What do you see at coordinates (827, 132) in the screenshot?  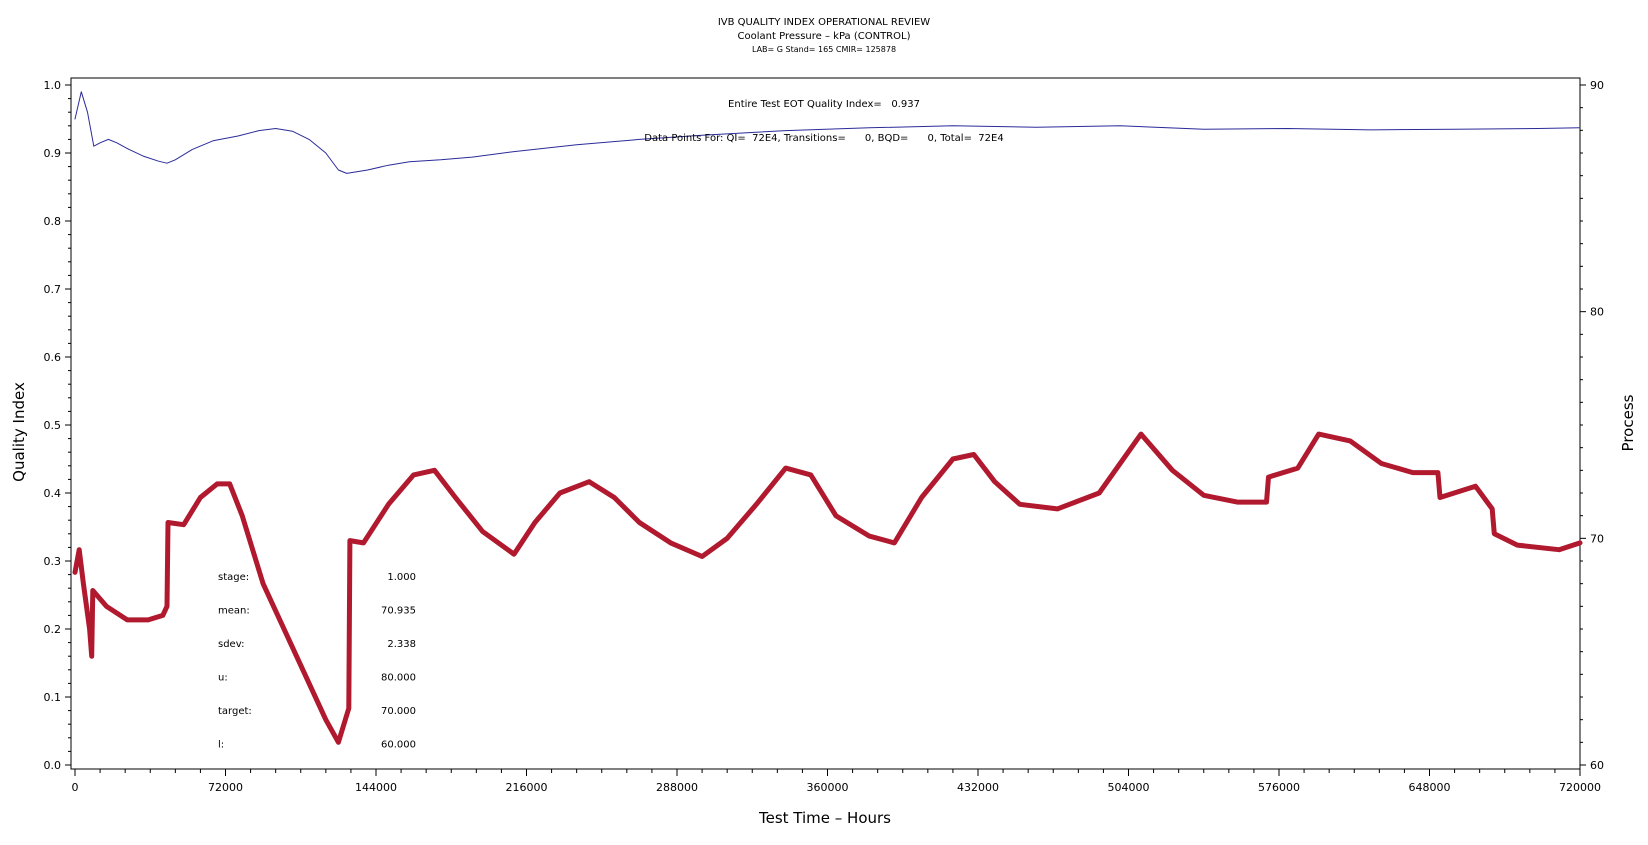 I see `quality-index-series-line` at bounding box center [827, 132].